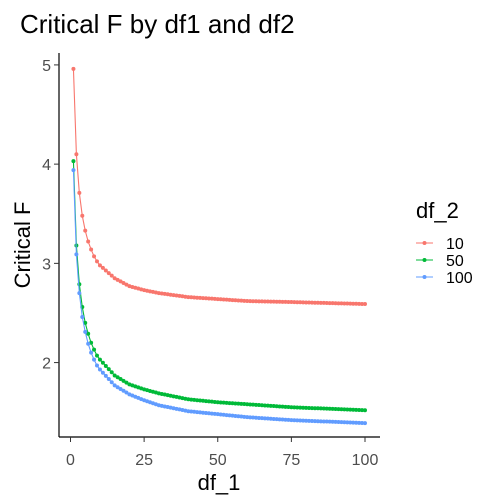 The image size is (504, 504). I want to click on x-axis-ticks: 0 25 50 75 100, so click(222, 453).